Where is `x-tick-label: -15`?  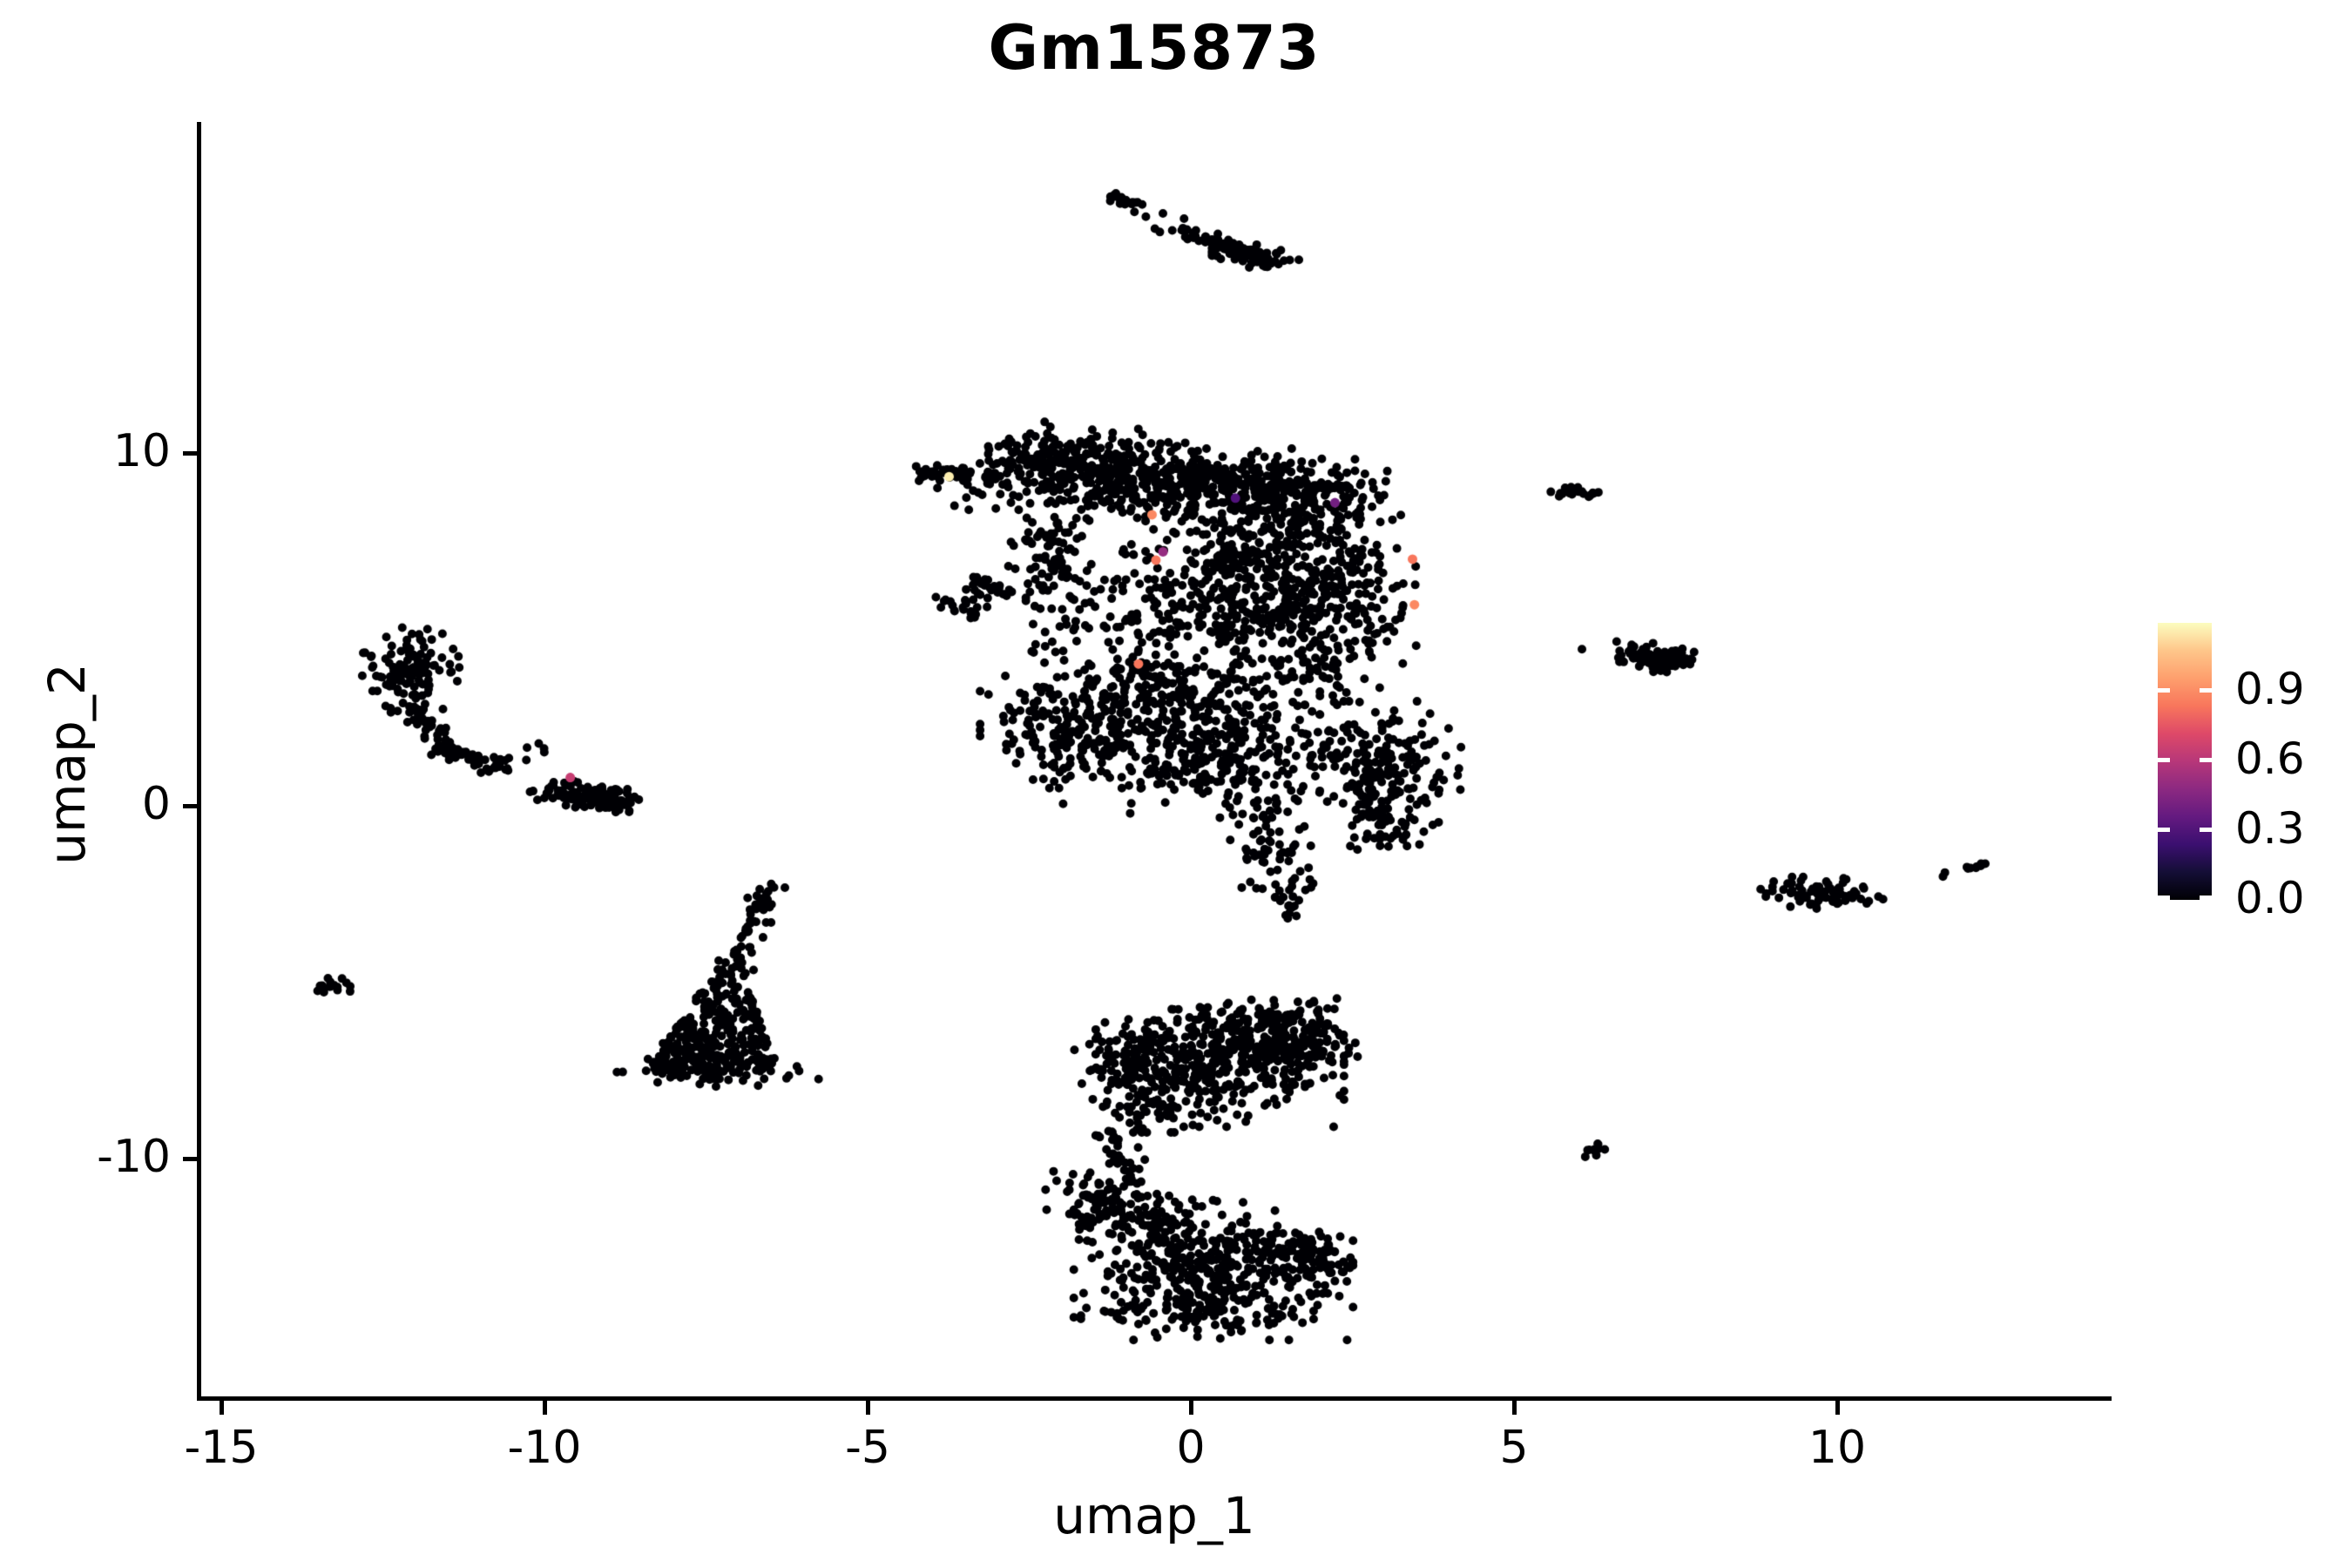
x-tick-label: -15 is located at coordinates (221, 1448).